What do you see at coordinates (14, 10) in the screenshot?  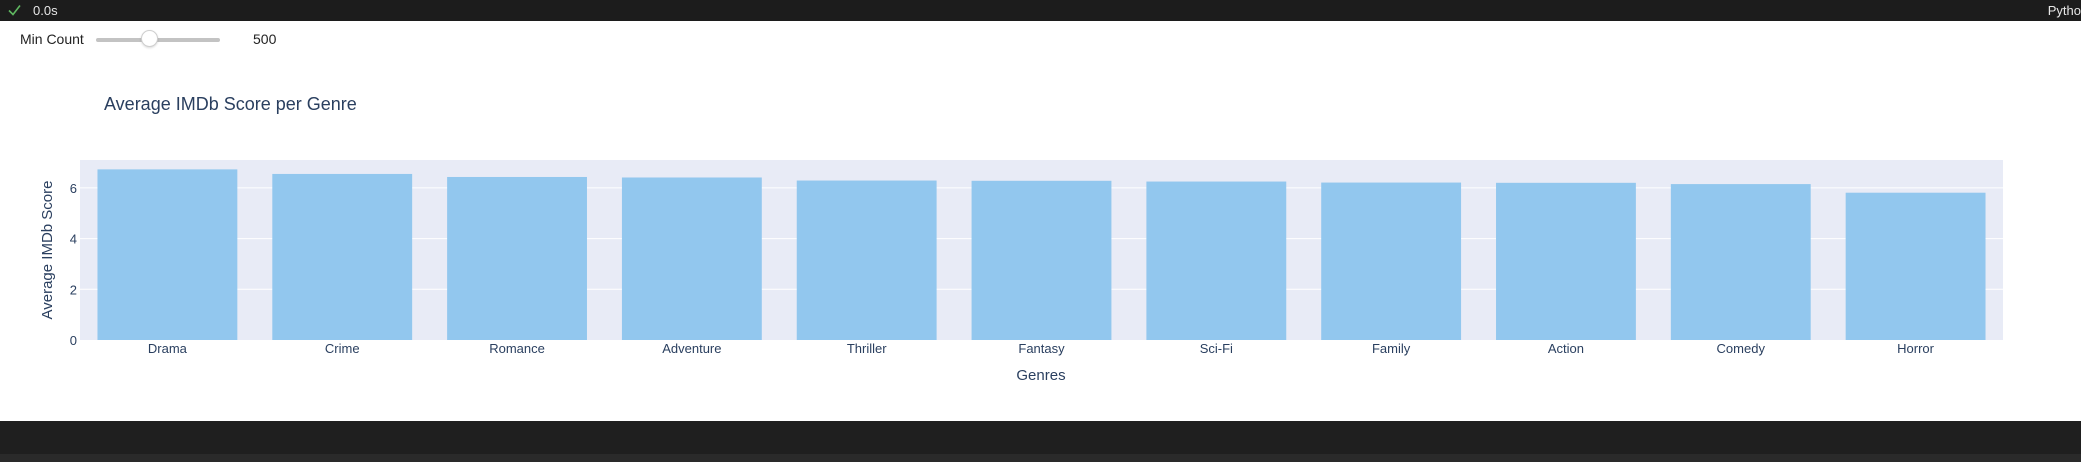 I see `check-icon` at bounding box center [14, 10].